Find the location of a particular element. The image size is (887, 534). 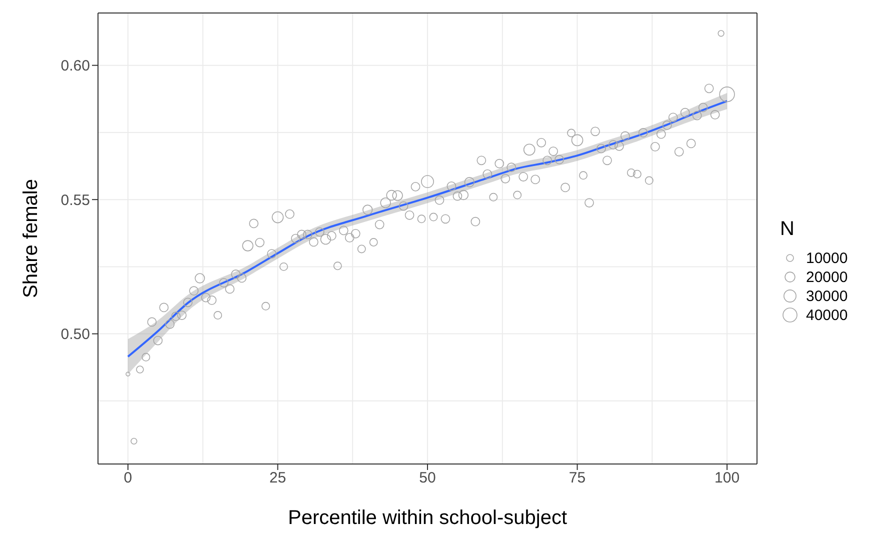

legend-label: 30000 is located at coordinates (827, 296).